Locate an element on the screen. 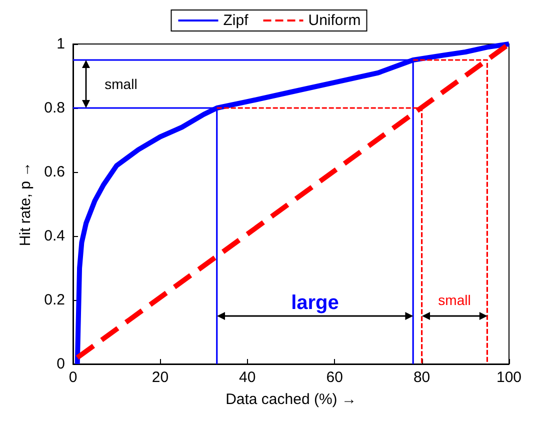  x-tick-label: 100 is located at coordinates (509, 377).